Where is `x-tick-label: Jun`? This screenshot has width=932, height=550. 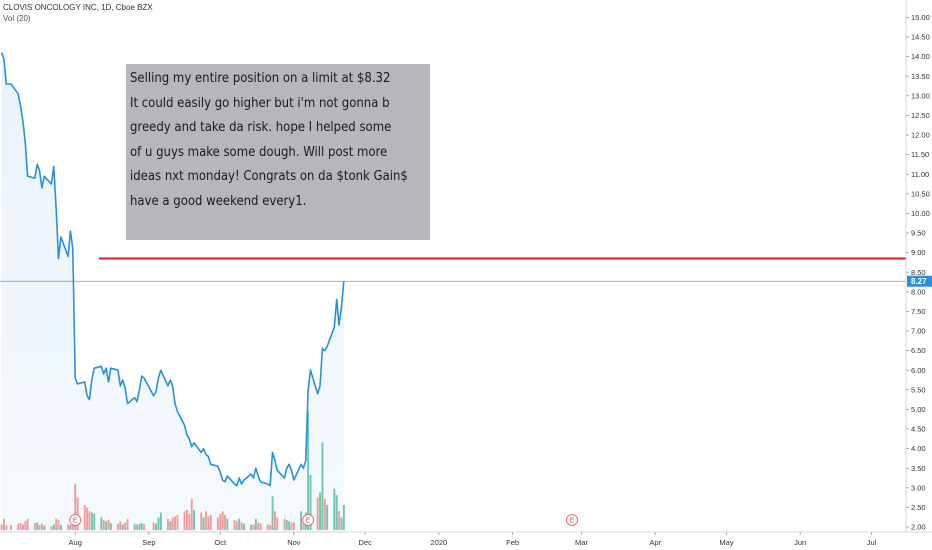
x-tick-label: Jun is located at coordinates (800, 542).